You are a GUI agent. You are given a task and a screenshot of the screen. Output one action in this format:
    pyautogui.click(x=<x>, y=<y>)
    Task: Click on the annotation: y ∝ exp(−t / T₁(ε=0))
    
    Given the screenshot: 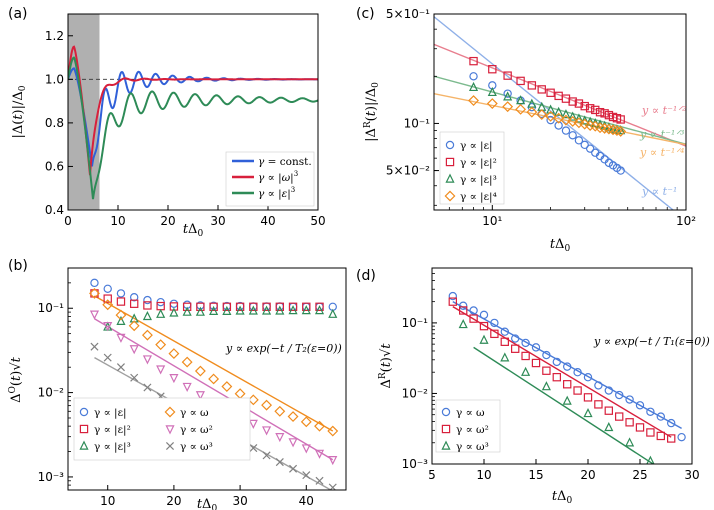 What is the action you would take?
    pyautogui.click(x=651, y=341)
    